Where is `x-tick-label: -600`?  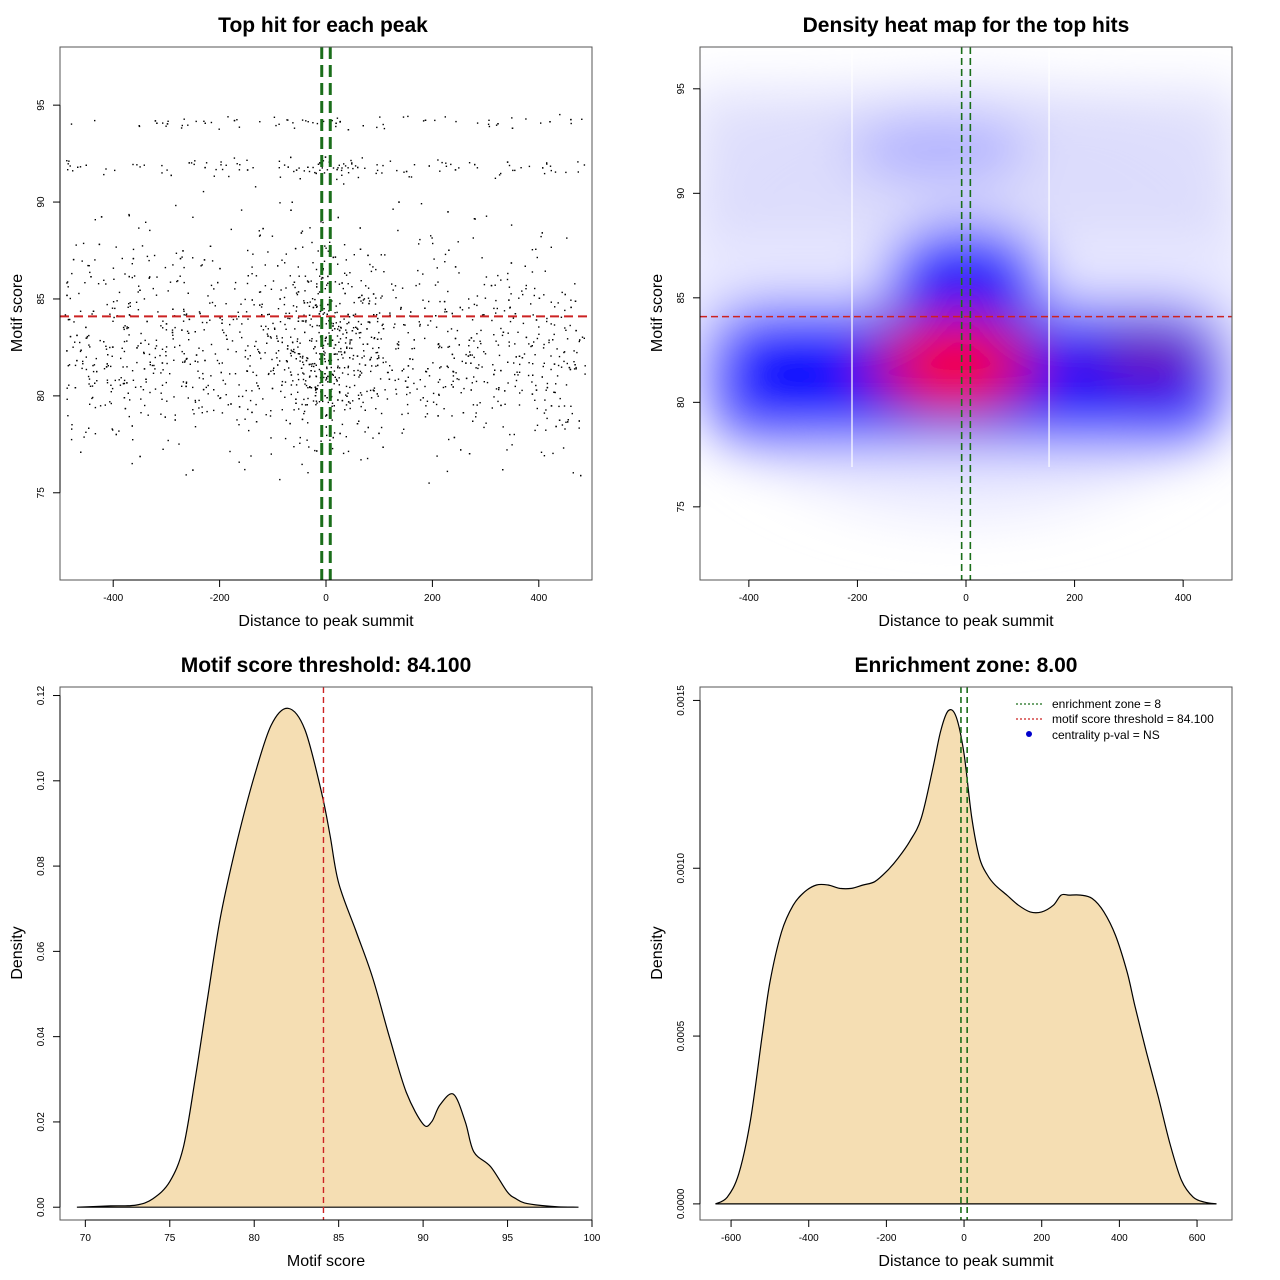 x-tick-label: -600 is located at coordinates (731, 1238).